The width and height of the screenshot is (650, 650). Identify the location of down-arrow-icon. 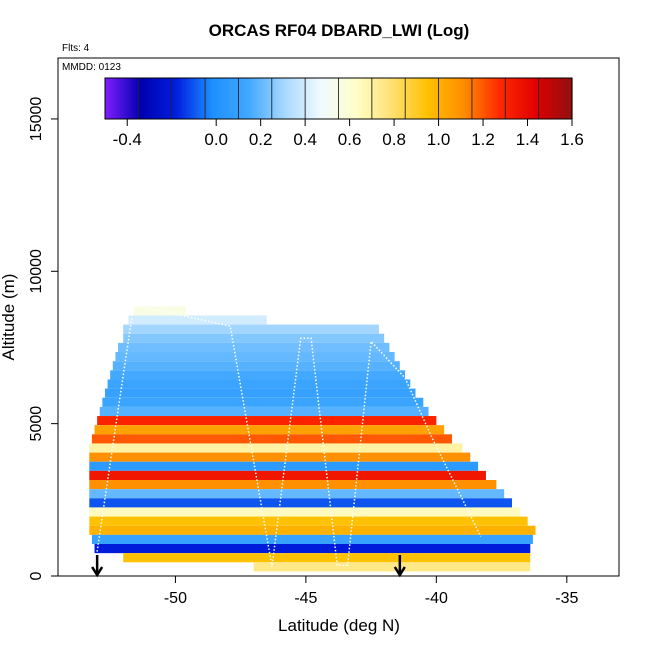
(399, 566).